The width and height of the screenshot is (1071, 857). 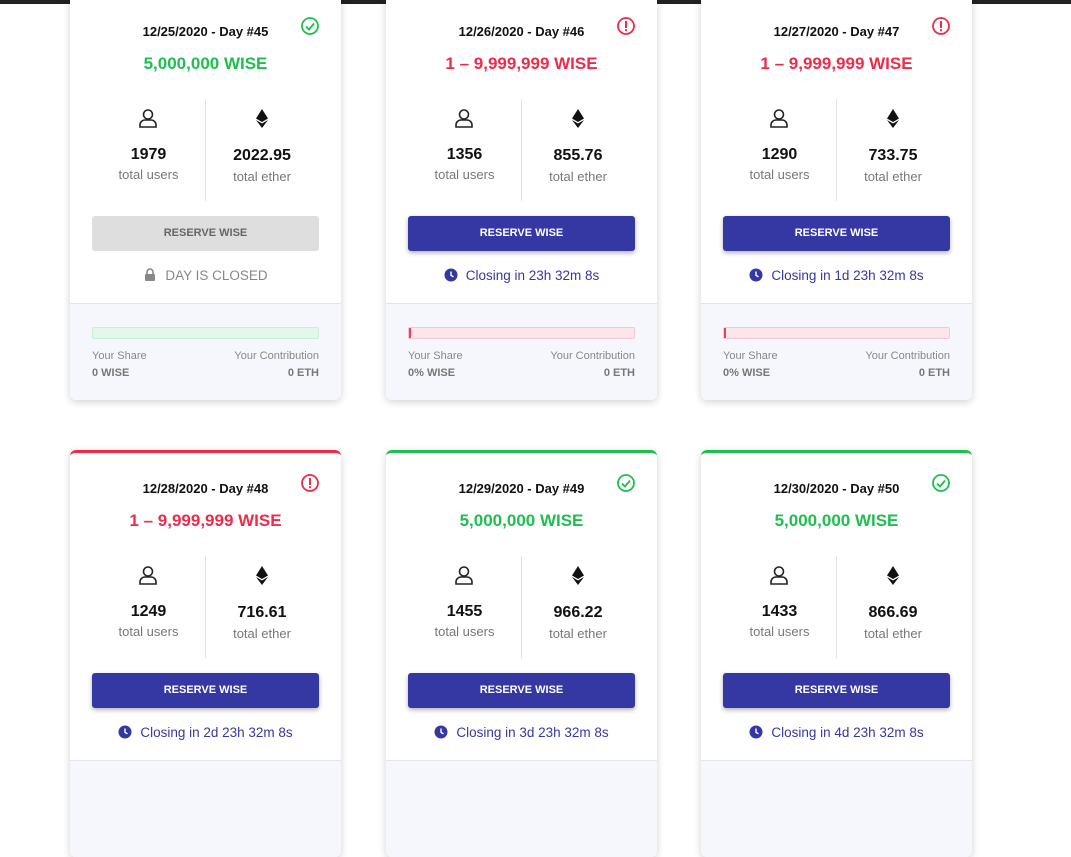 I want to click on status-text: Closing in 1d 23h 32m 8s, so click(x=847, y=275).